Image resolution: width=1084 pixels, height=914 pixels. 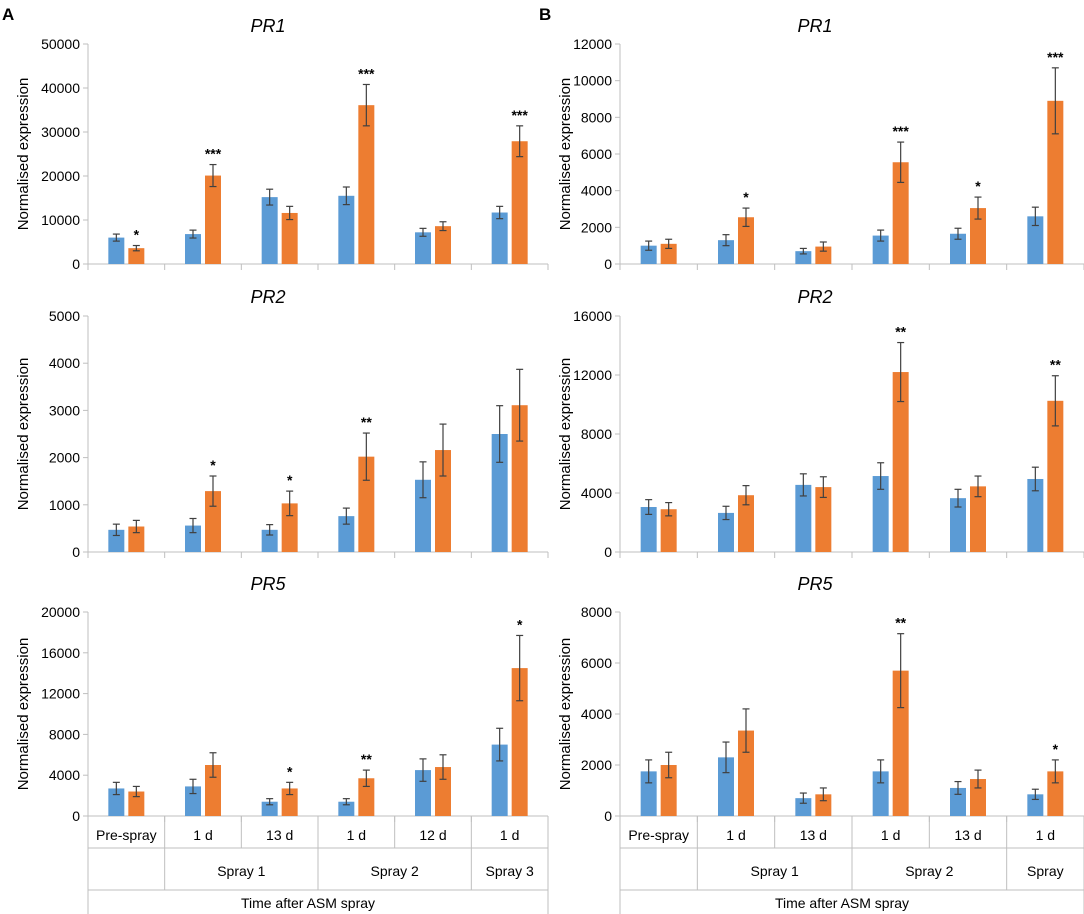 I want to click on y-tick-label: 12000, so click(x=60, y=694).